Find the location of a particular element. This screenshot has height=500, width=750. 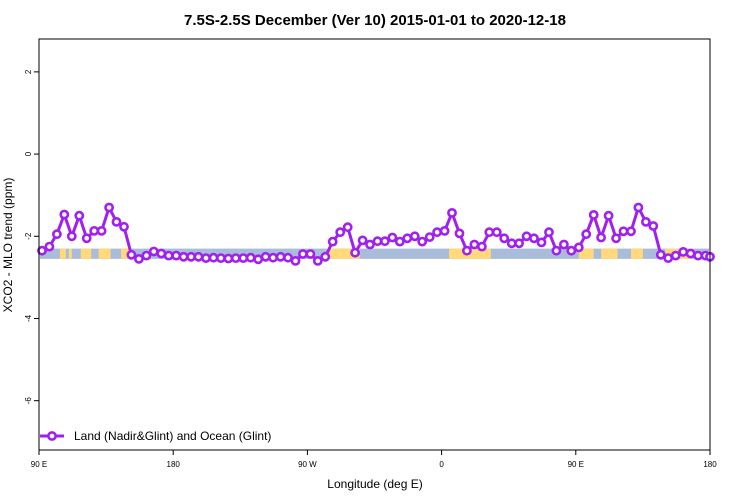

y-tick-label: -2 is located at coordinates (28, 236).